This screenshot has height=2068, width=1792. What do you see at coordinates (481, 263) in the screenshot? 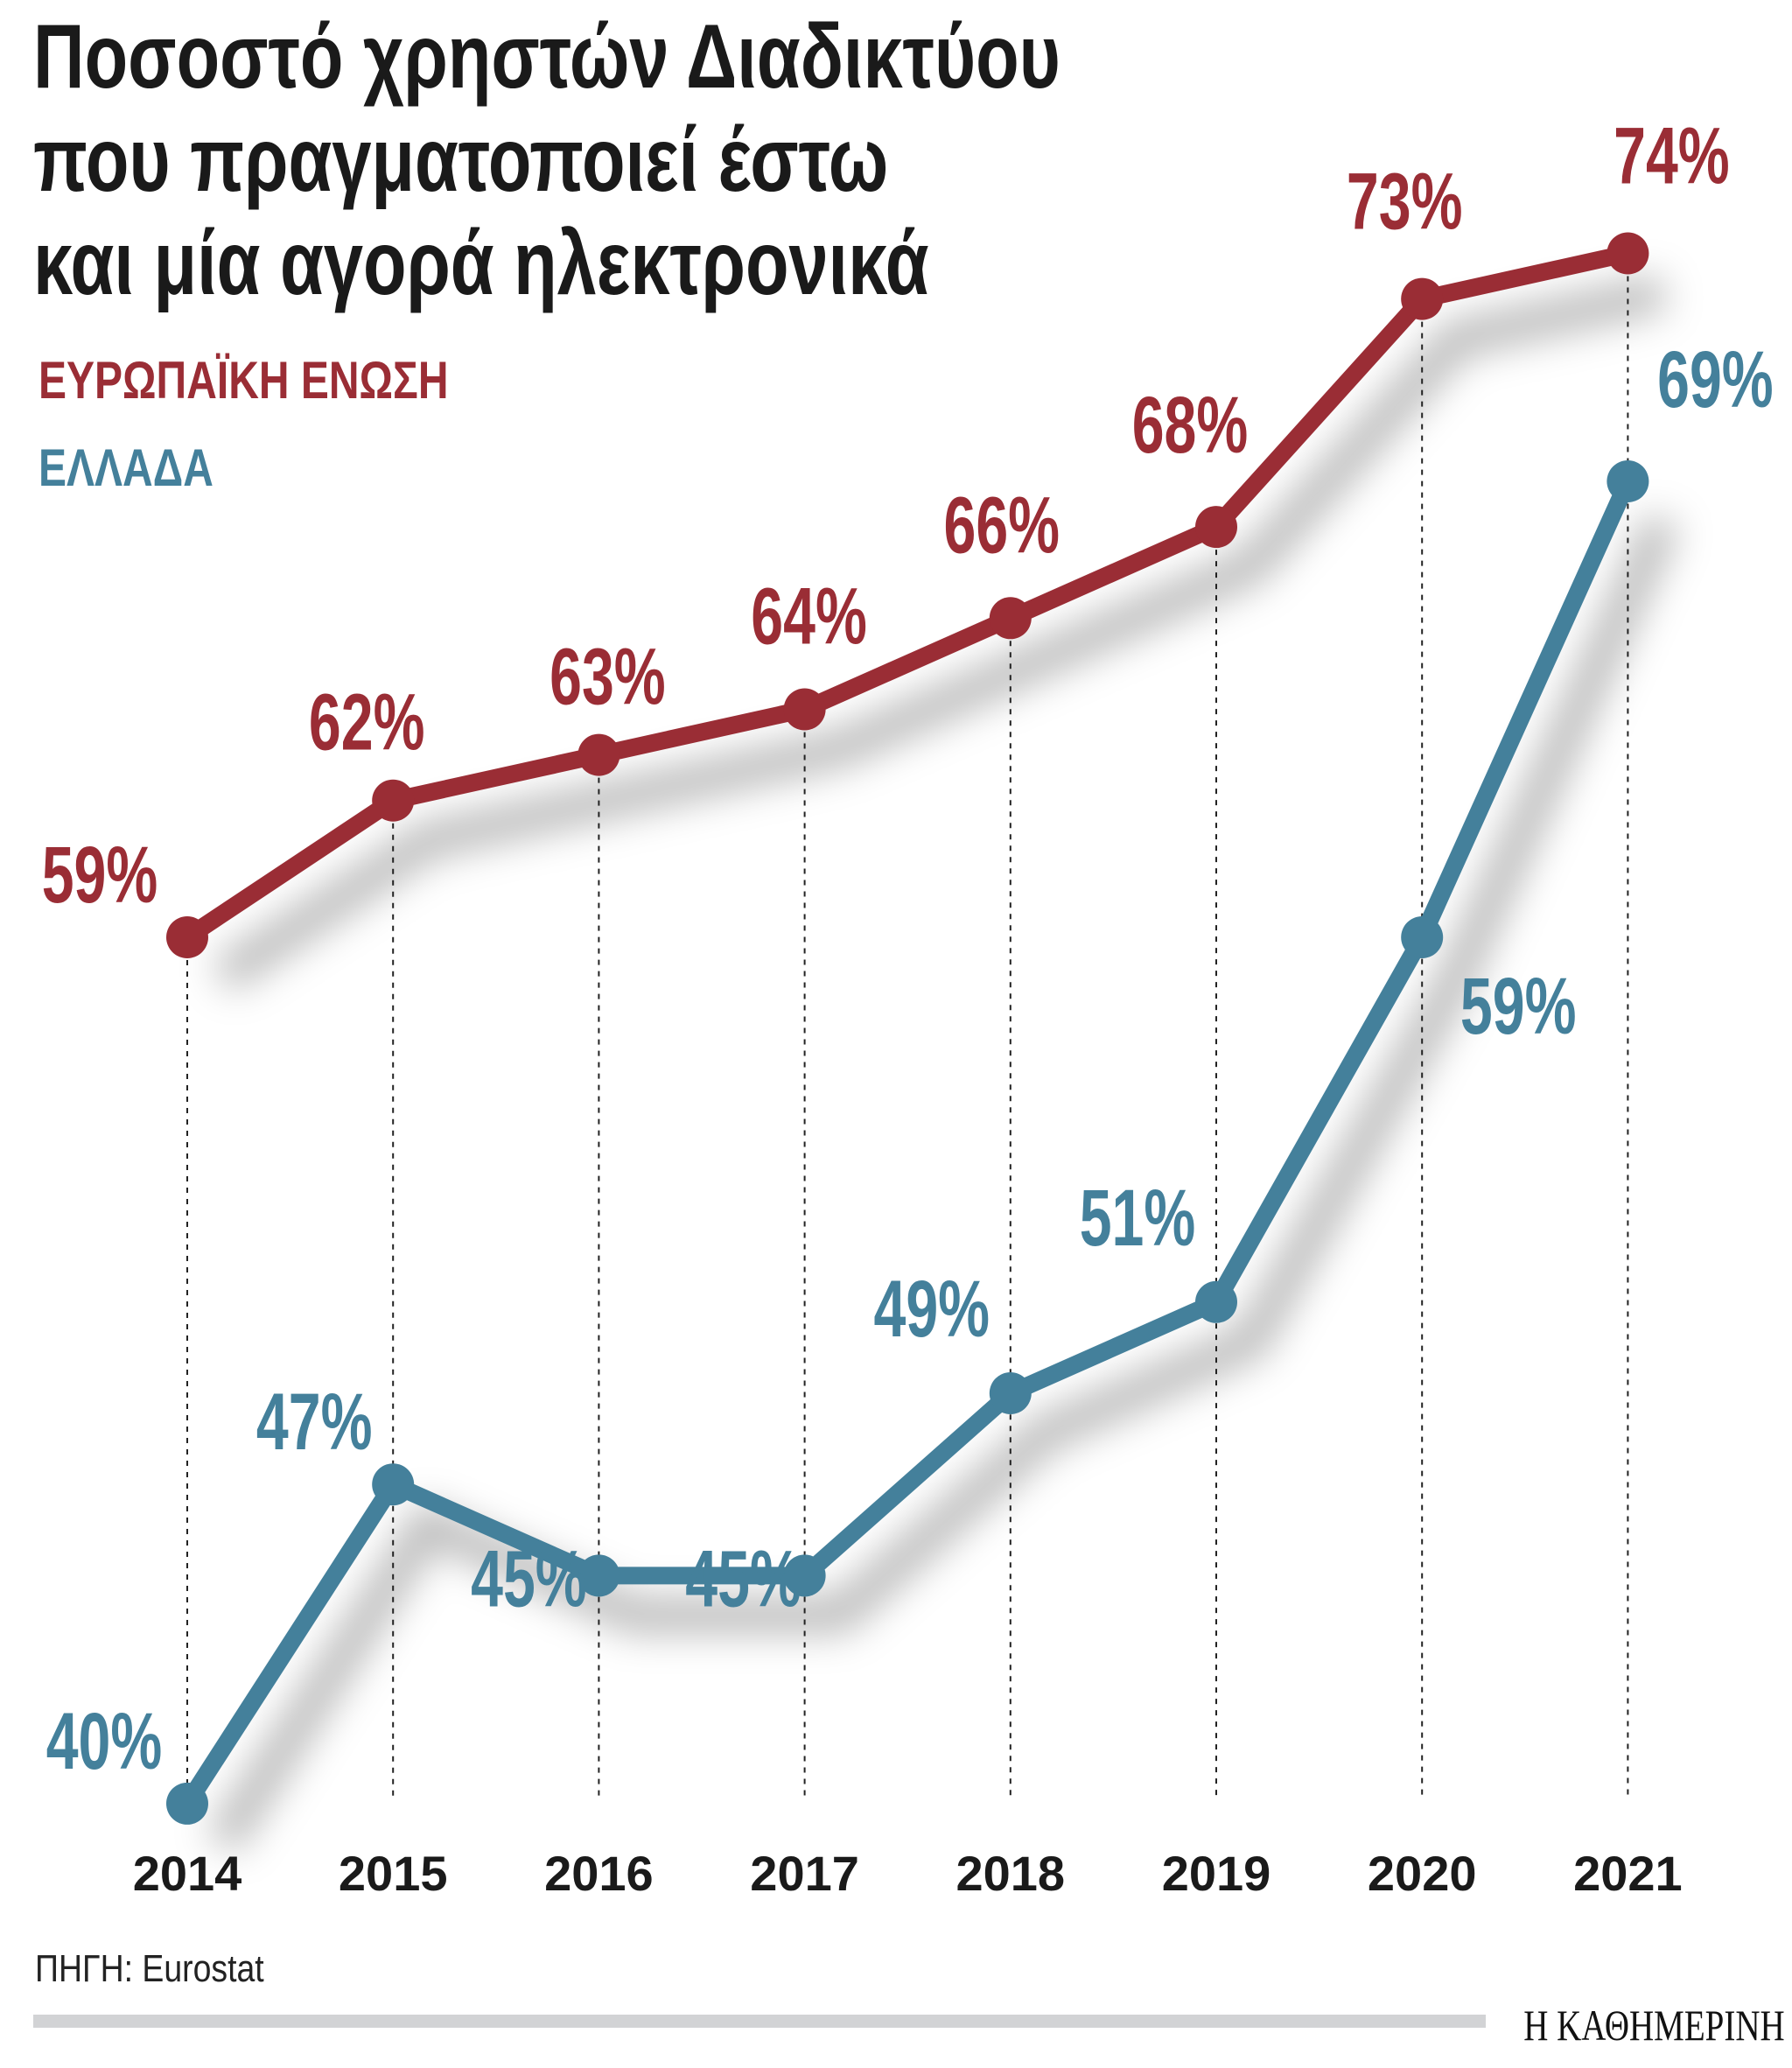
I see `title-line: και μία αγορά ηλεκτρονικά` at bounding box center [481, 263].